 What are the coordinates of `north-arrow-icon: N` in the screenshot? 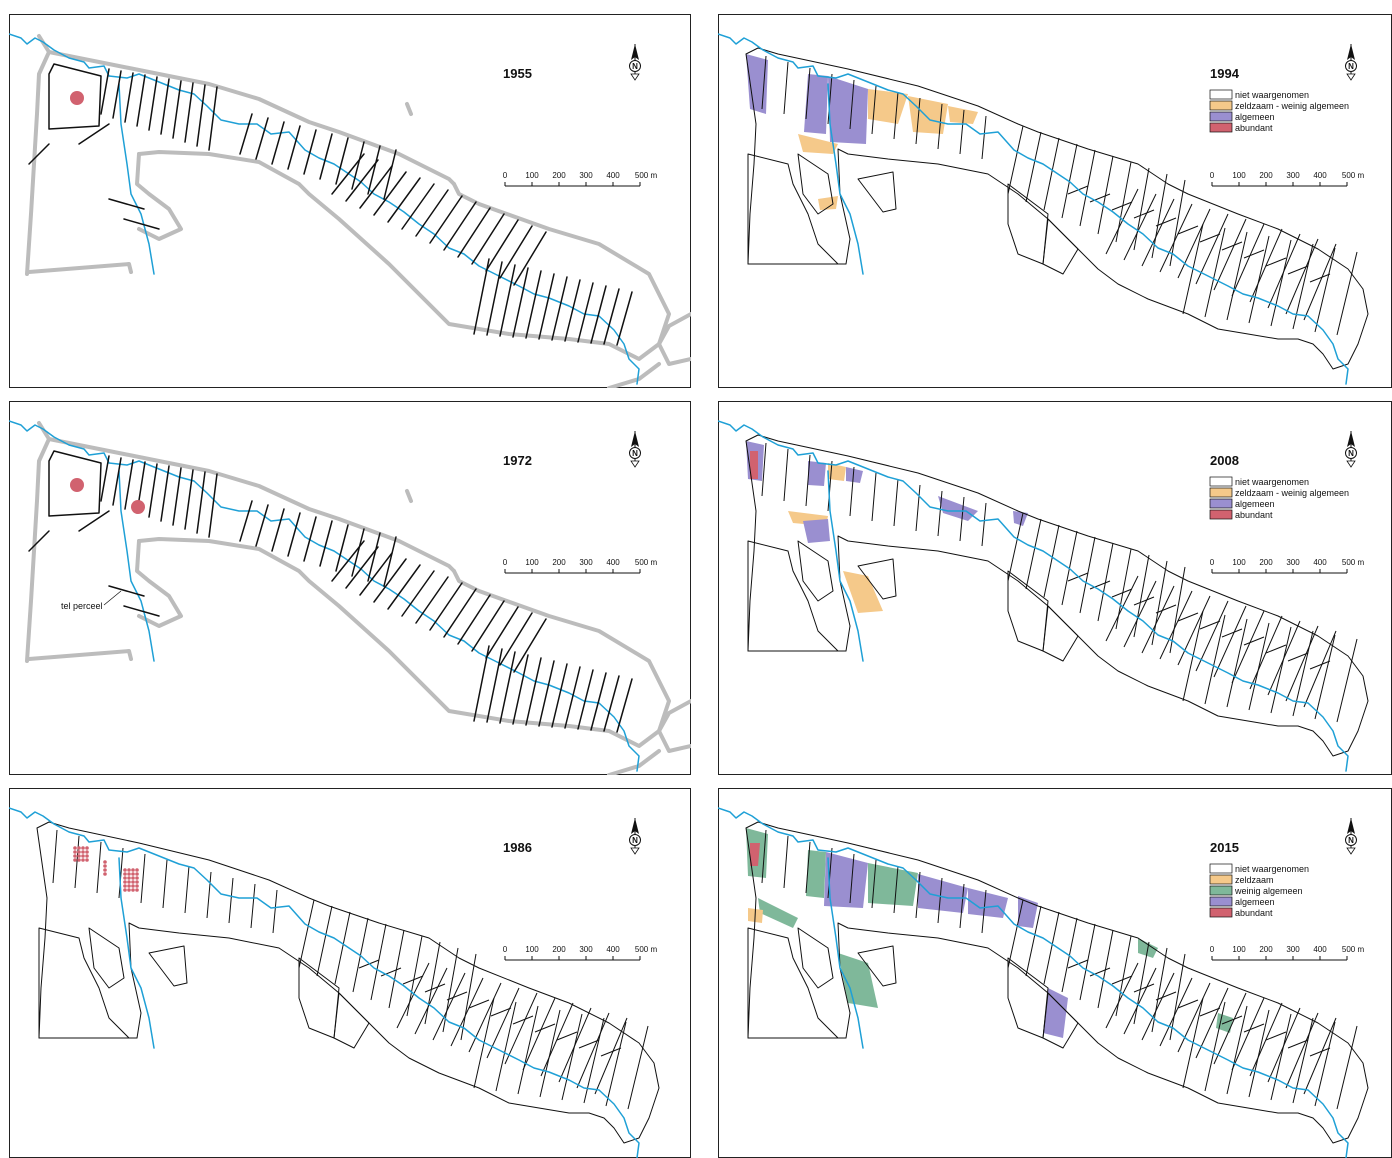 It's located at (1351, 62).